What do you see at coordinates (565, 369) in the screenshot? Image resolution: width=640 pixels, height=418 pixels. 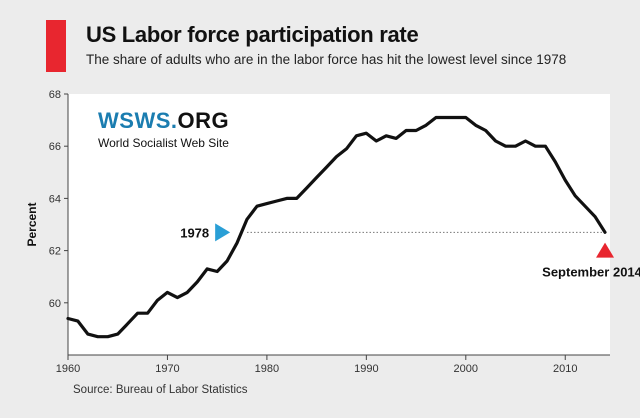 I see `x-tick-label: 2010` at bounding box center [565, 369].